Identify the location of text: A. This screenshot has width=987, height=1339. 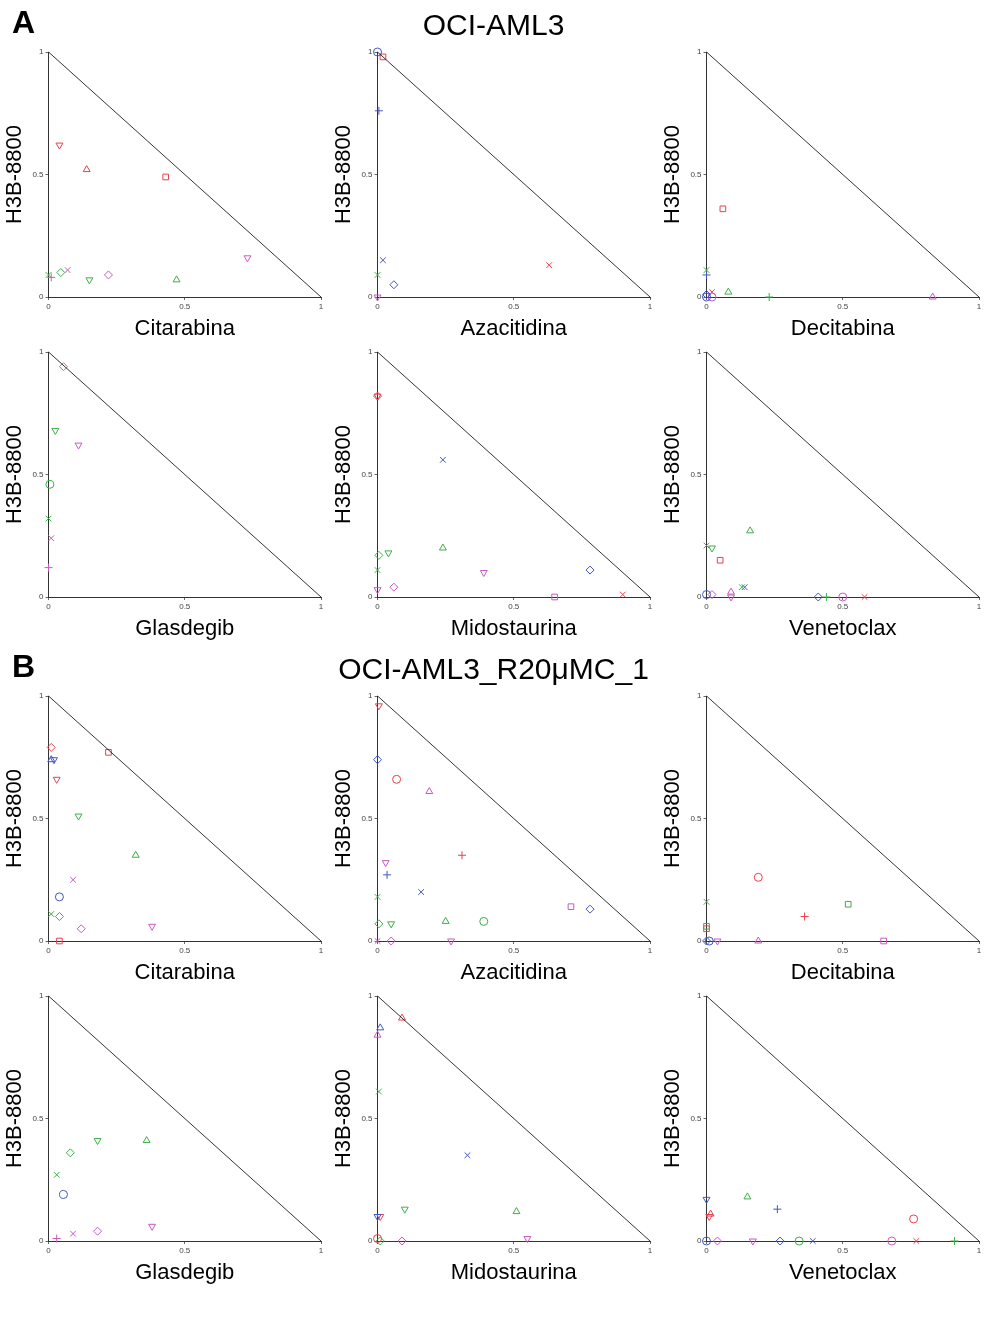
(24, 22).